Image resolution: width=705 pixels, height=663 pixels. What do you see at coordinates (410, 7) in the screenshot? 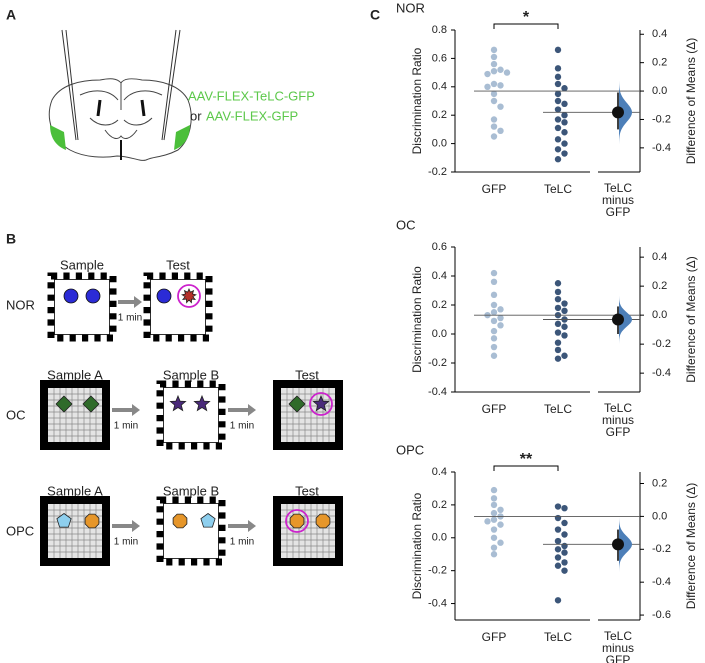
I see `chart-title: NOR` at bounding box center [410, 7].